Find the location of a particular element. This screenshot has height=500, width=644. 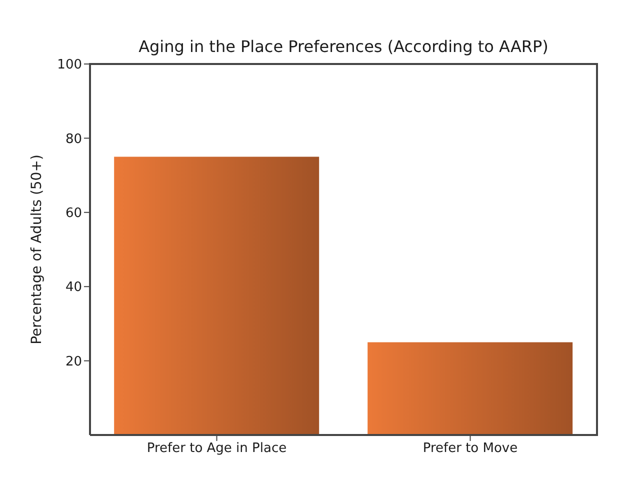

y-tick-label: 60 is located at coordinates (73, 214).